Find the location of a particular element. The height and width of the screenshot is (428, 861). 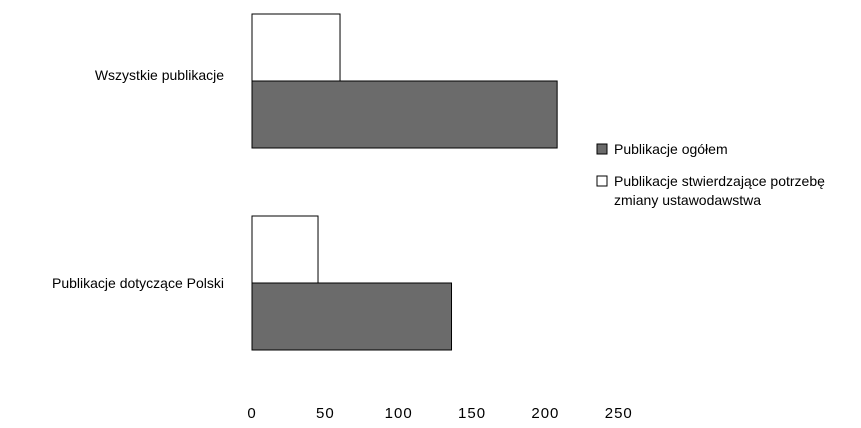

x-tick-label: 150 is located at coordinates (472, 413).